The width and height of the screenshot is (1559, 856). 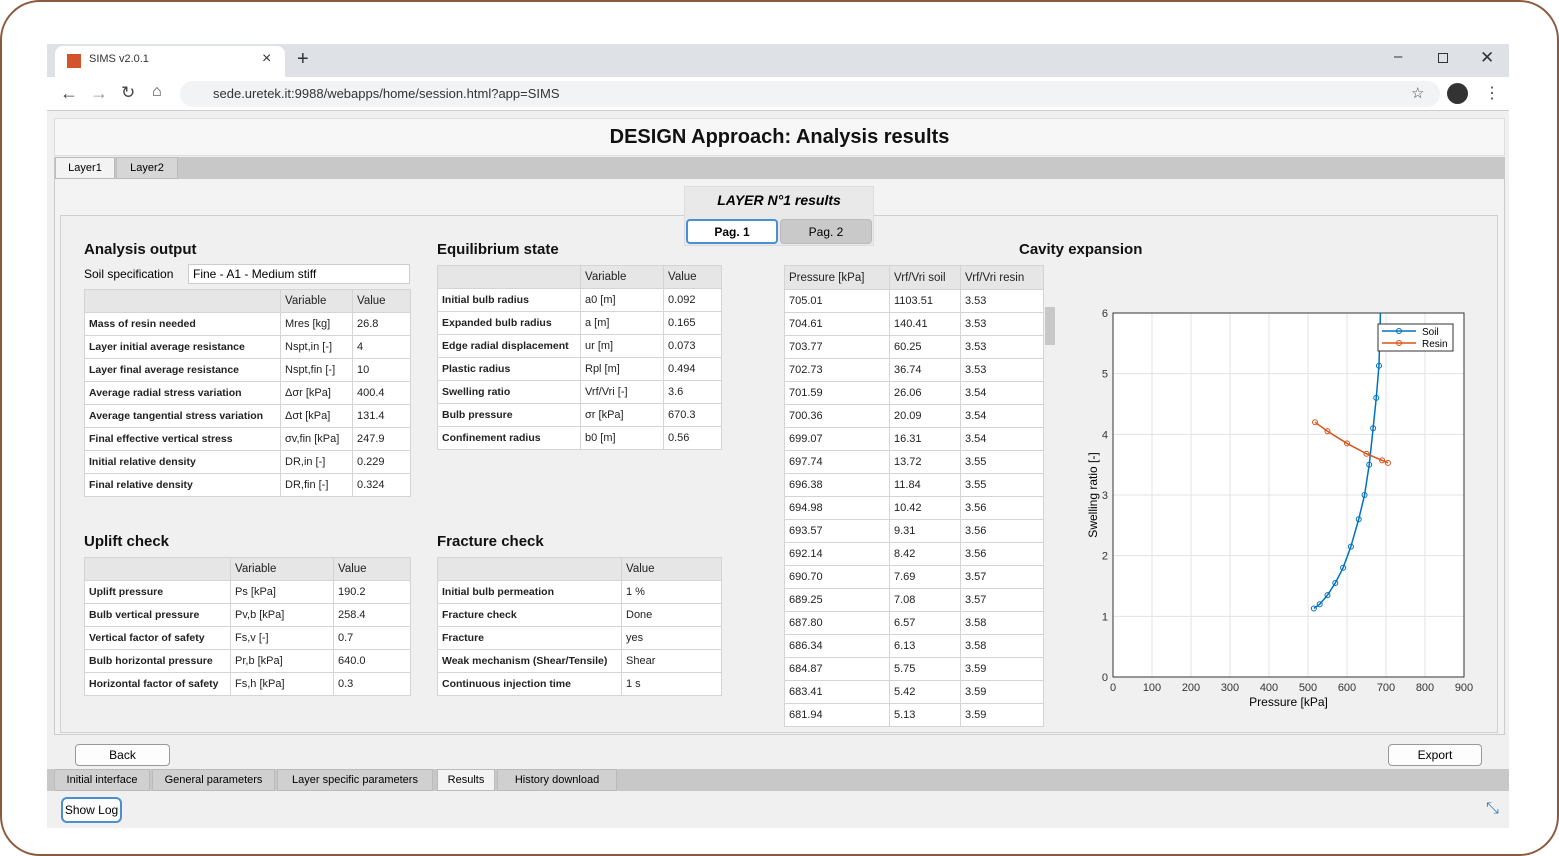 What do you see at coordinates (1002, 439) in the screenshot?
I see `table-cell: 3.54` at bounding box center [1002, 439].